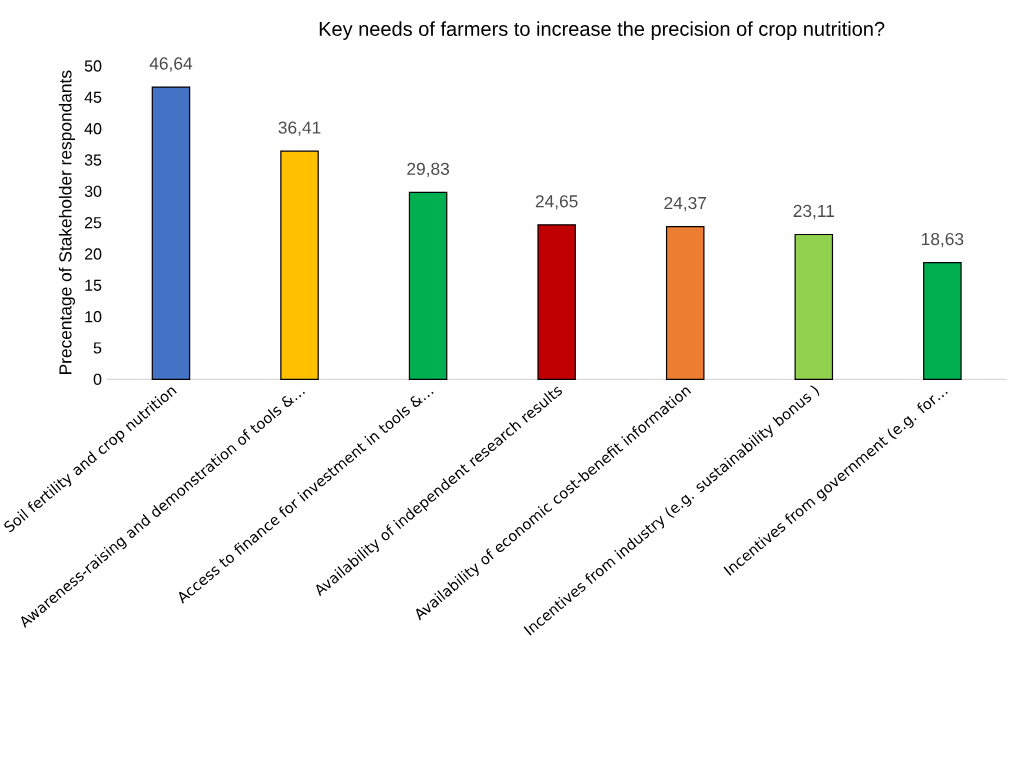 The width and height of the screenshot is (1026, 774). What do you see at coordinates (299, 128) in the screenshot?
I see `data-label: 36,41` at bounding box center [299, 128].